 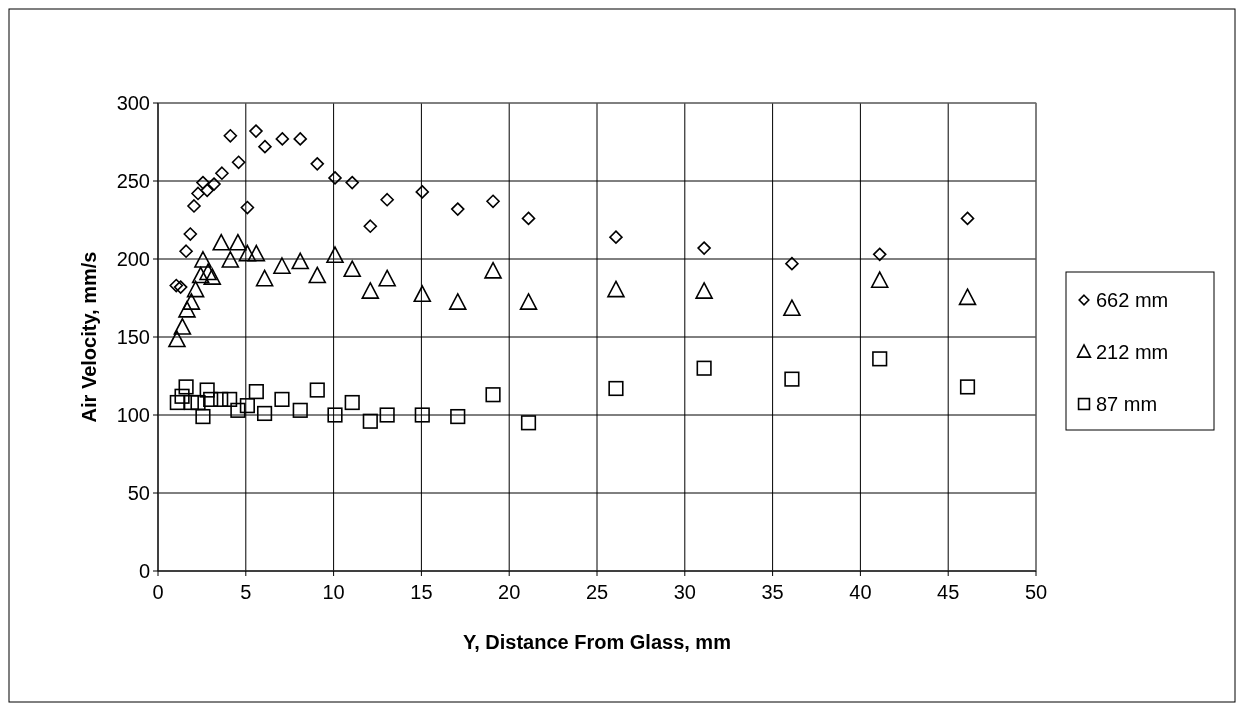 What do you see at coordinates (133, 337) in the screenshot?
I see `y-tick-label: 150` at bounding box center [133, 337].